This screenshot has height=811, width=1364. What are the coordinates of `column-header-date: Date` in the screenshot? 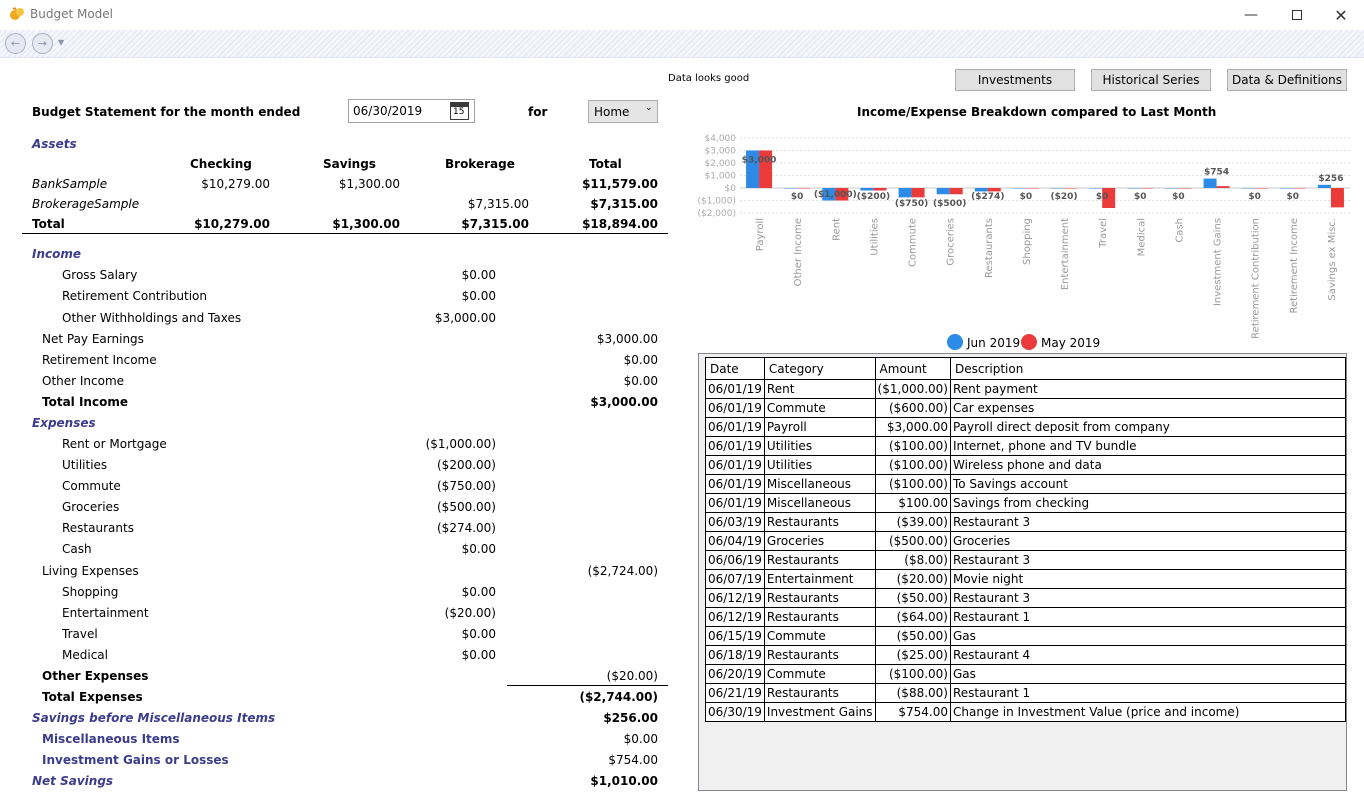 It's located at (735, 368).